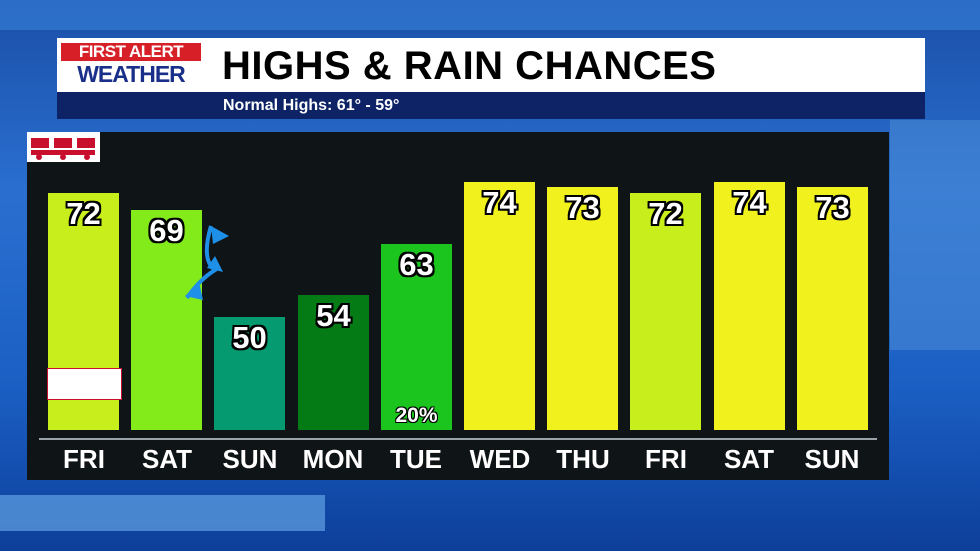 This screenshot has width=980, height=551. I want to click on bar-6: 73, so click(582, 308).